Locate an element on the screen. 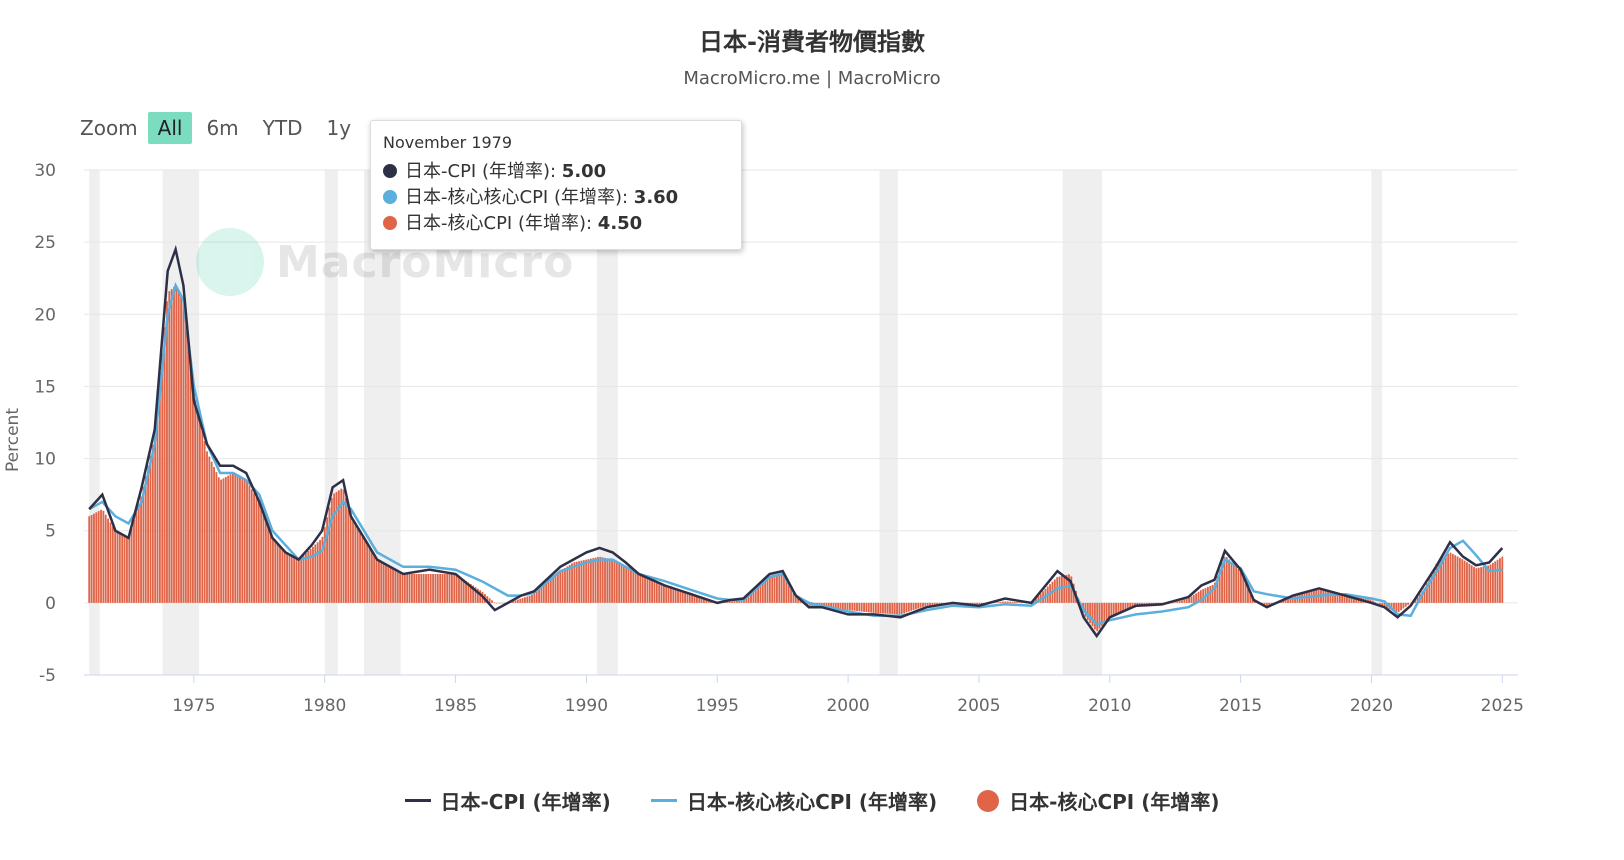 The image size is (1624, 860). legend-item-core-cpi: 日本-核心CPI (年增率) is located at coordinates (1098, 800).